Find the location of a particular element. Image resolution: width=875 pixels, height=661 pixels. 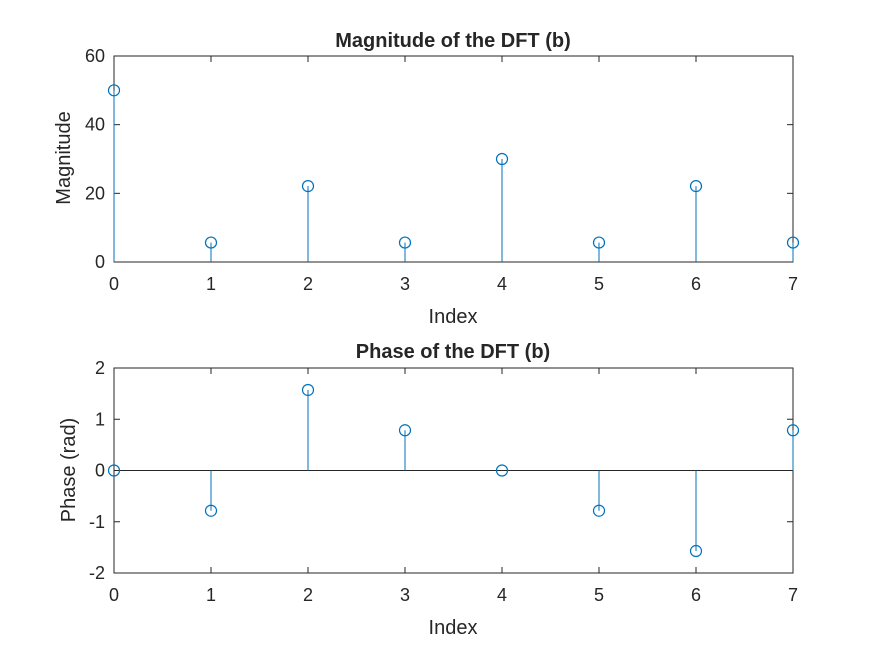

phase-xtick-label: 4 is located at coordinates (502, 595).